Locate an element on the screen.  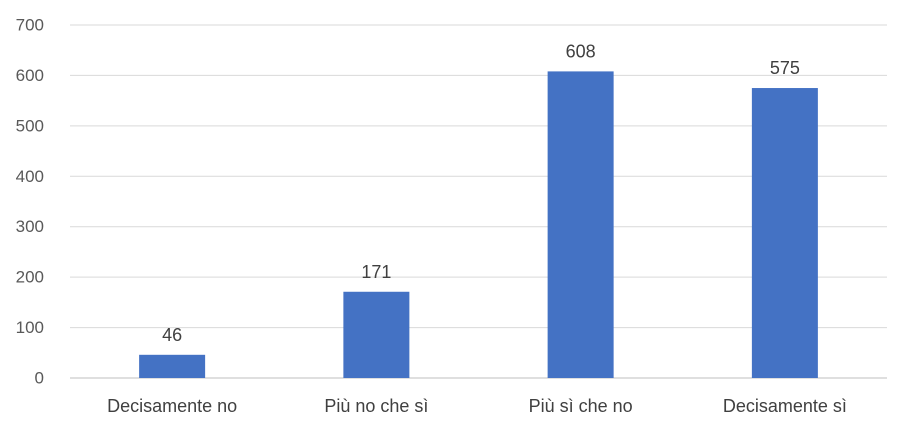
x-category-label-3: Più sì che no is located at coordinates (581, 406).